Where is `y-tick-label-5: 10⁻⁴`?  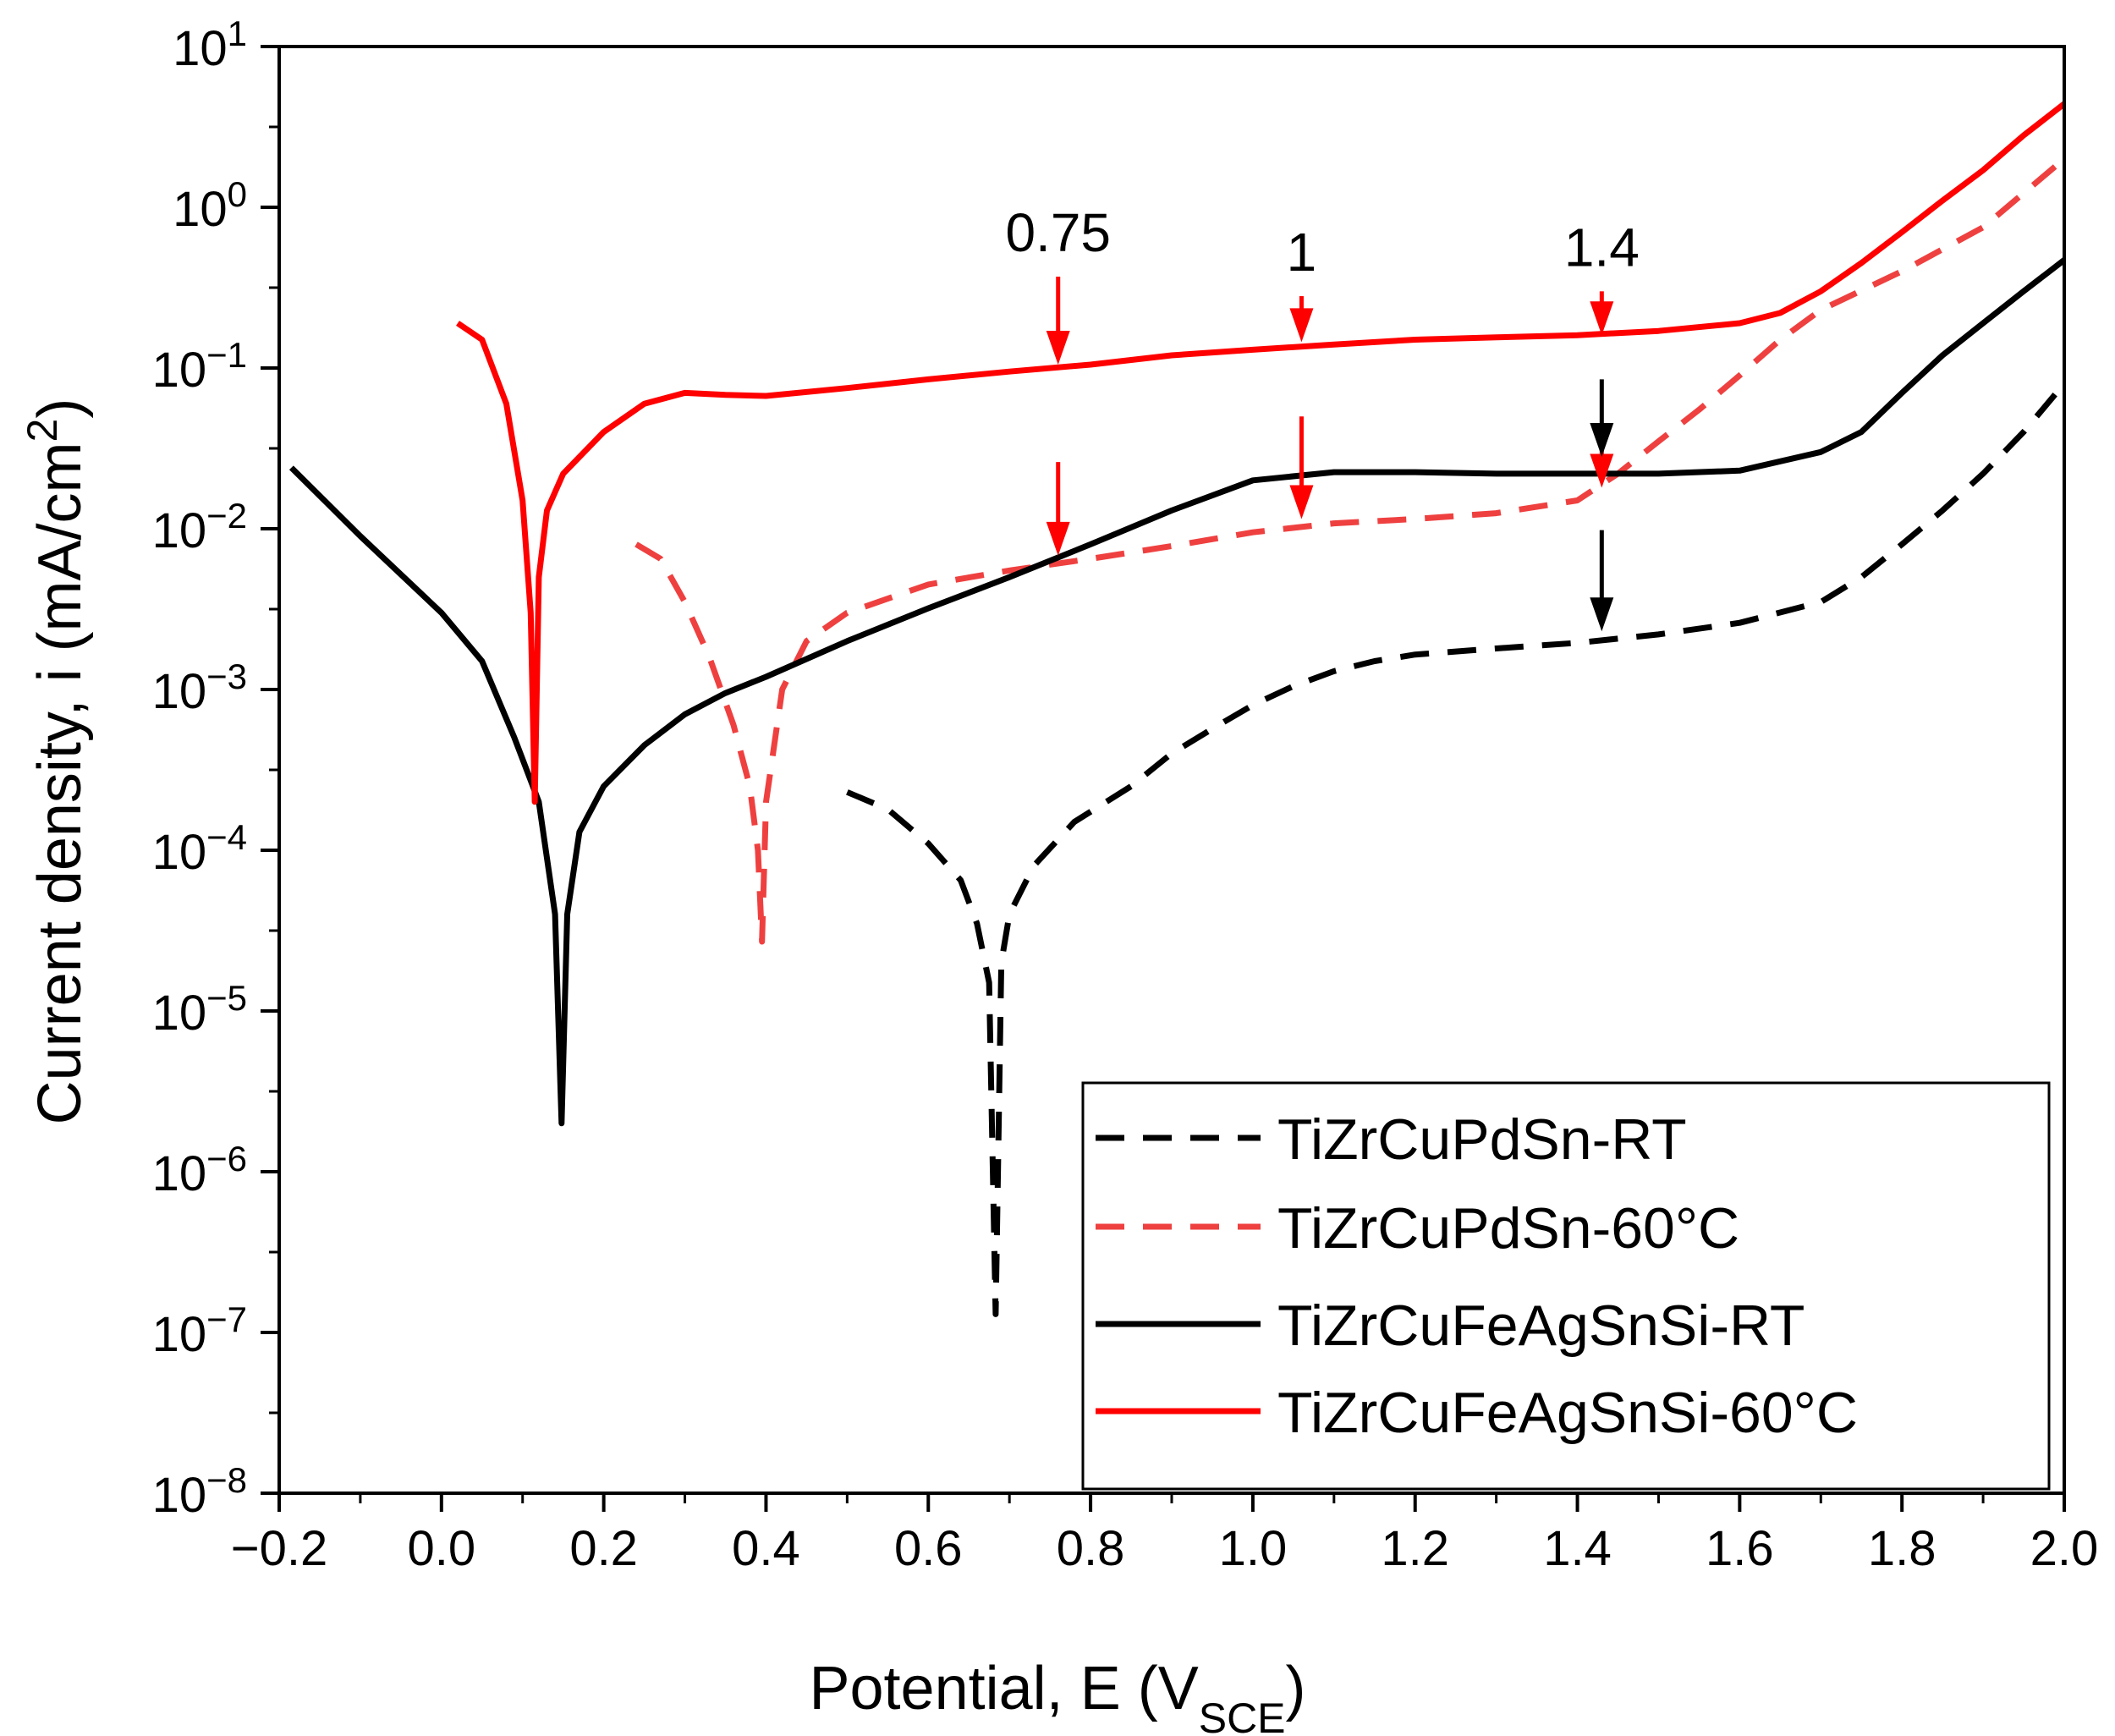
y-tick-label-5: 10⁻⁴ is located at coordinates (199, 849).